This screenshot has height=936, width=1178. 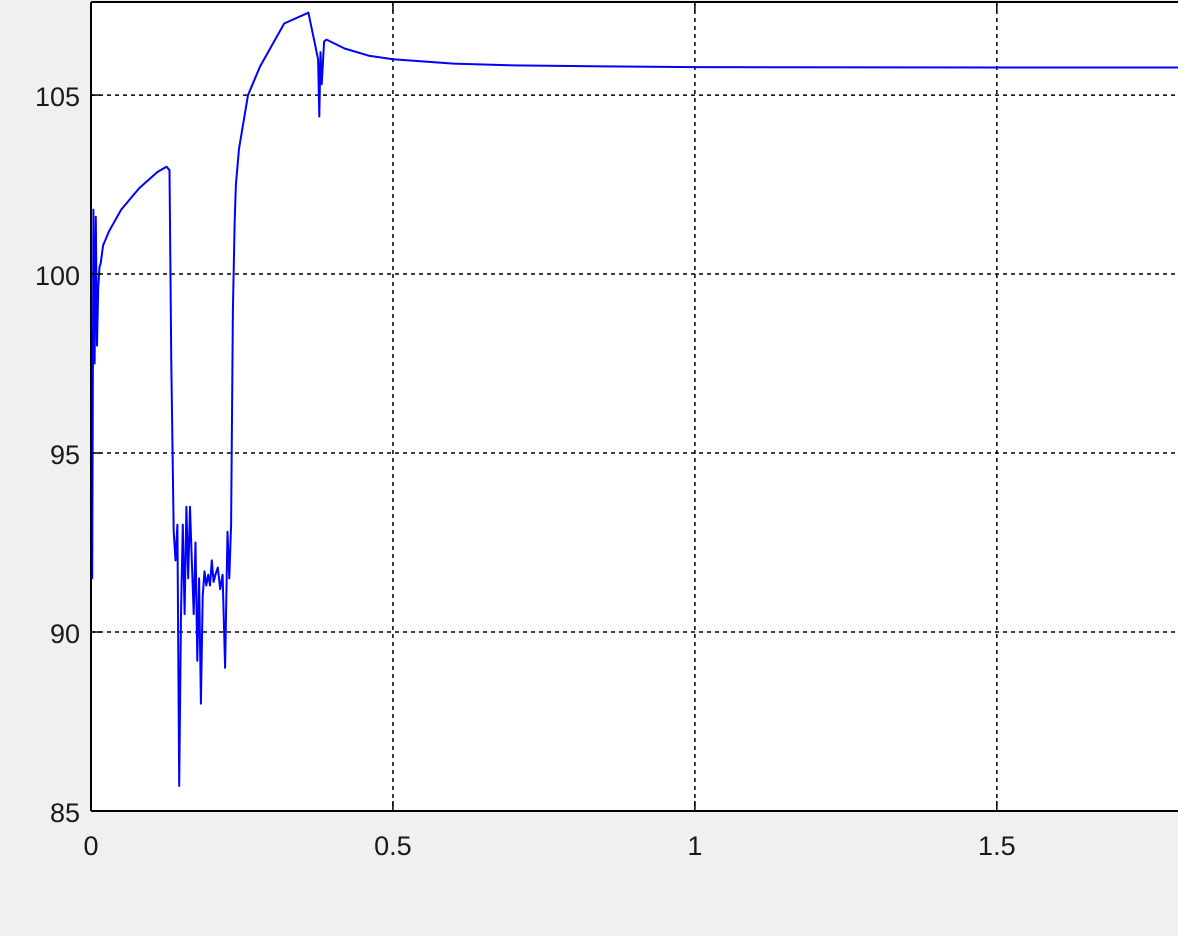 I want to click on y-tick-label: 85, so click(x=65, y=813).